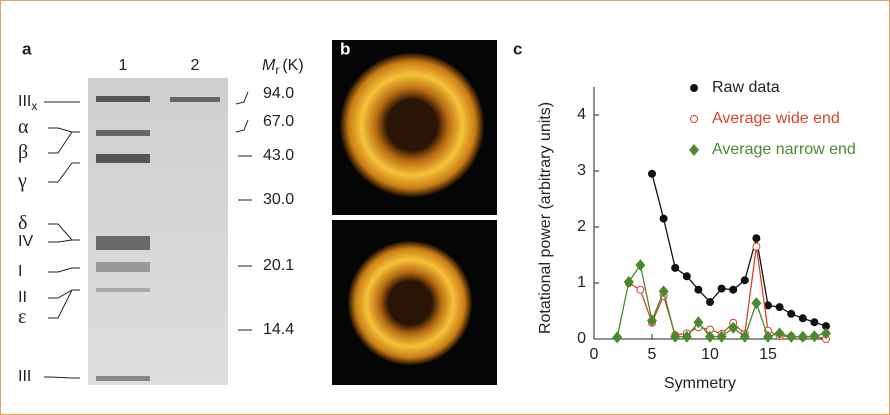 Image resolution: width=890 pixels, height=415 pixels. Describe the element at coordinates (278, 93) in the screenshot. I see `marker-label: 94.0` at that location.